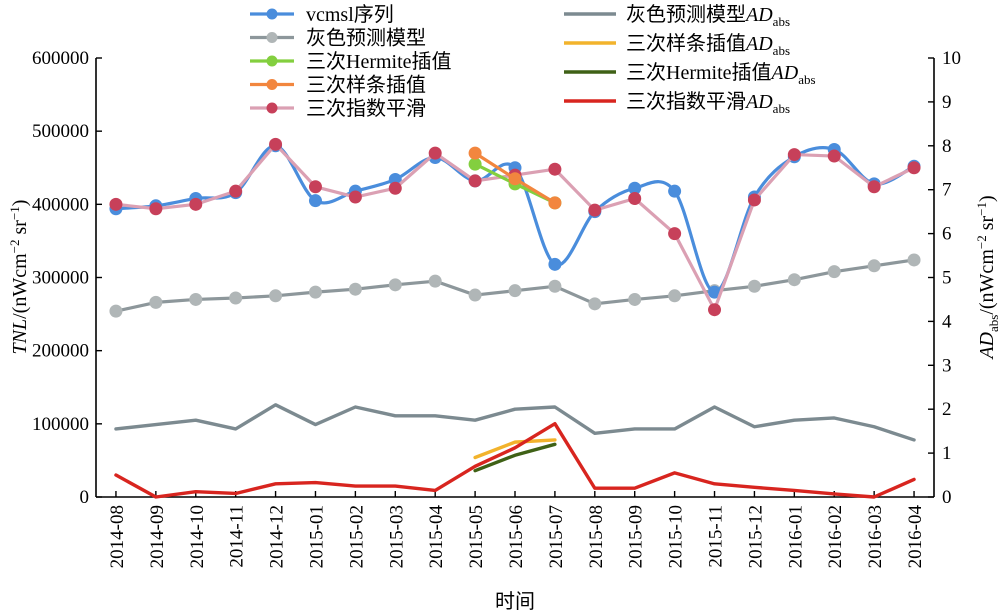 This screenshot has height=614, width=1000. Describe the element at coordinates (60, 204) in the screenshot. I see `left-y-tick-label: 400000` at that location.